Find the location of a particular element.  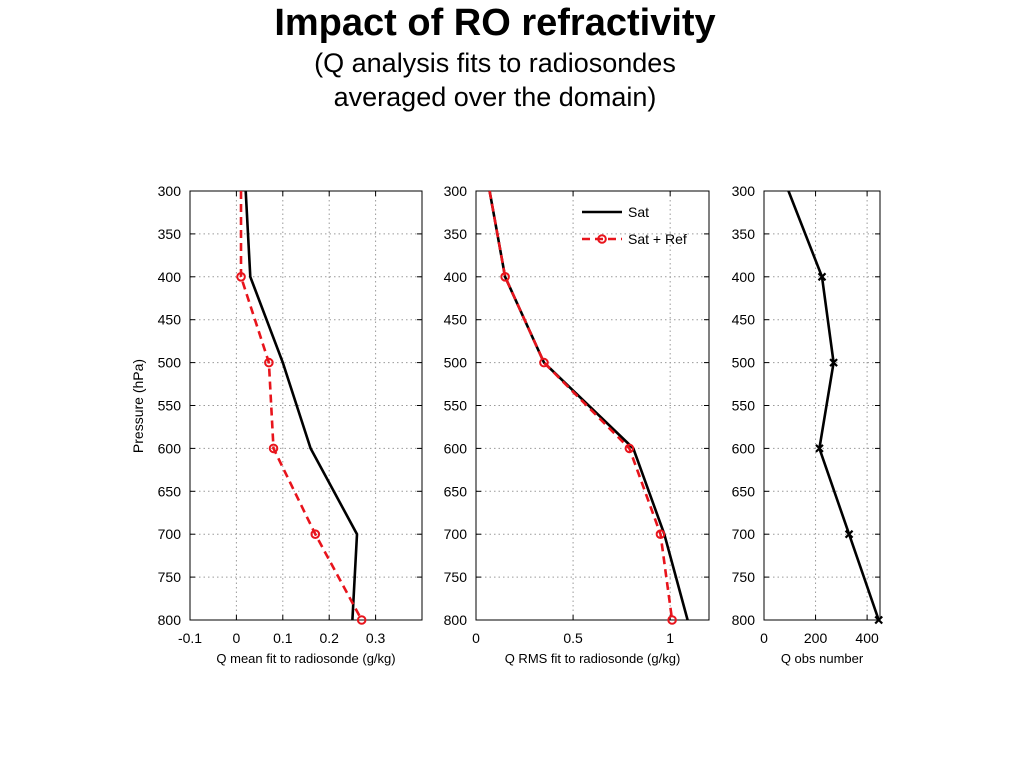

x-tick-label: 0.3 is located at coordinates (376, 638).